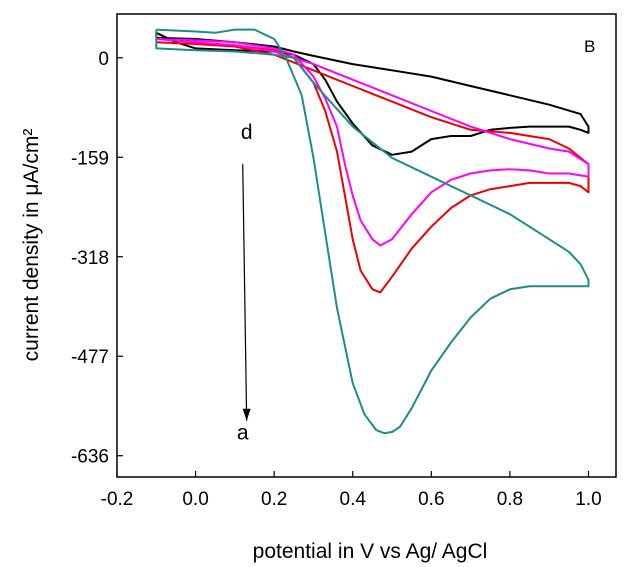 Image resolution: width=635 pixels, height=567 pixels. What do you see at coordinates (90, 258) in the screenshot?
I see `y-tick-label: -318` at bounding box center [90, 258].